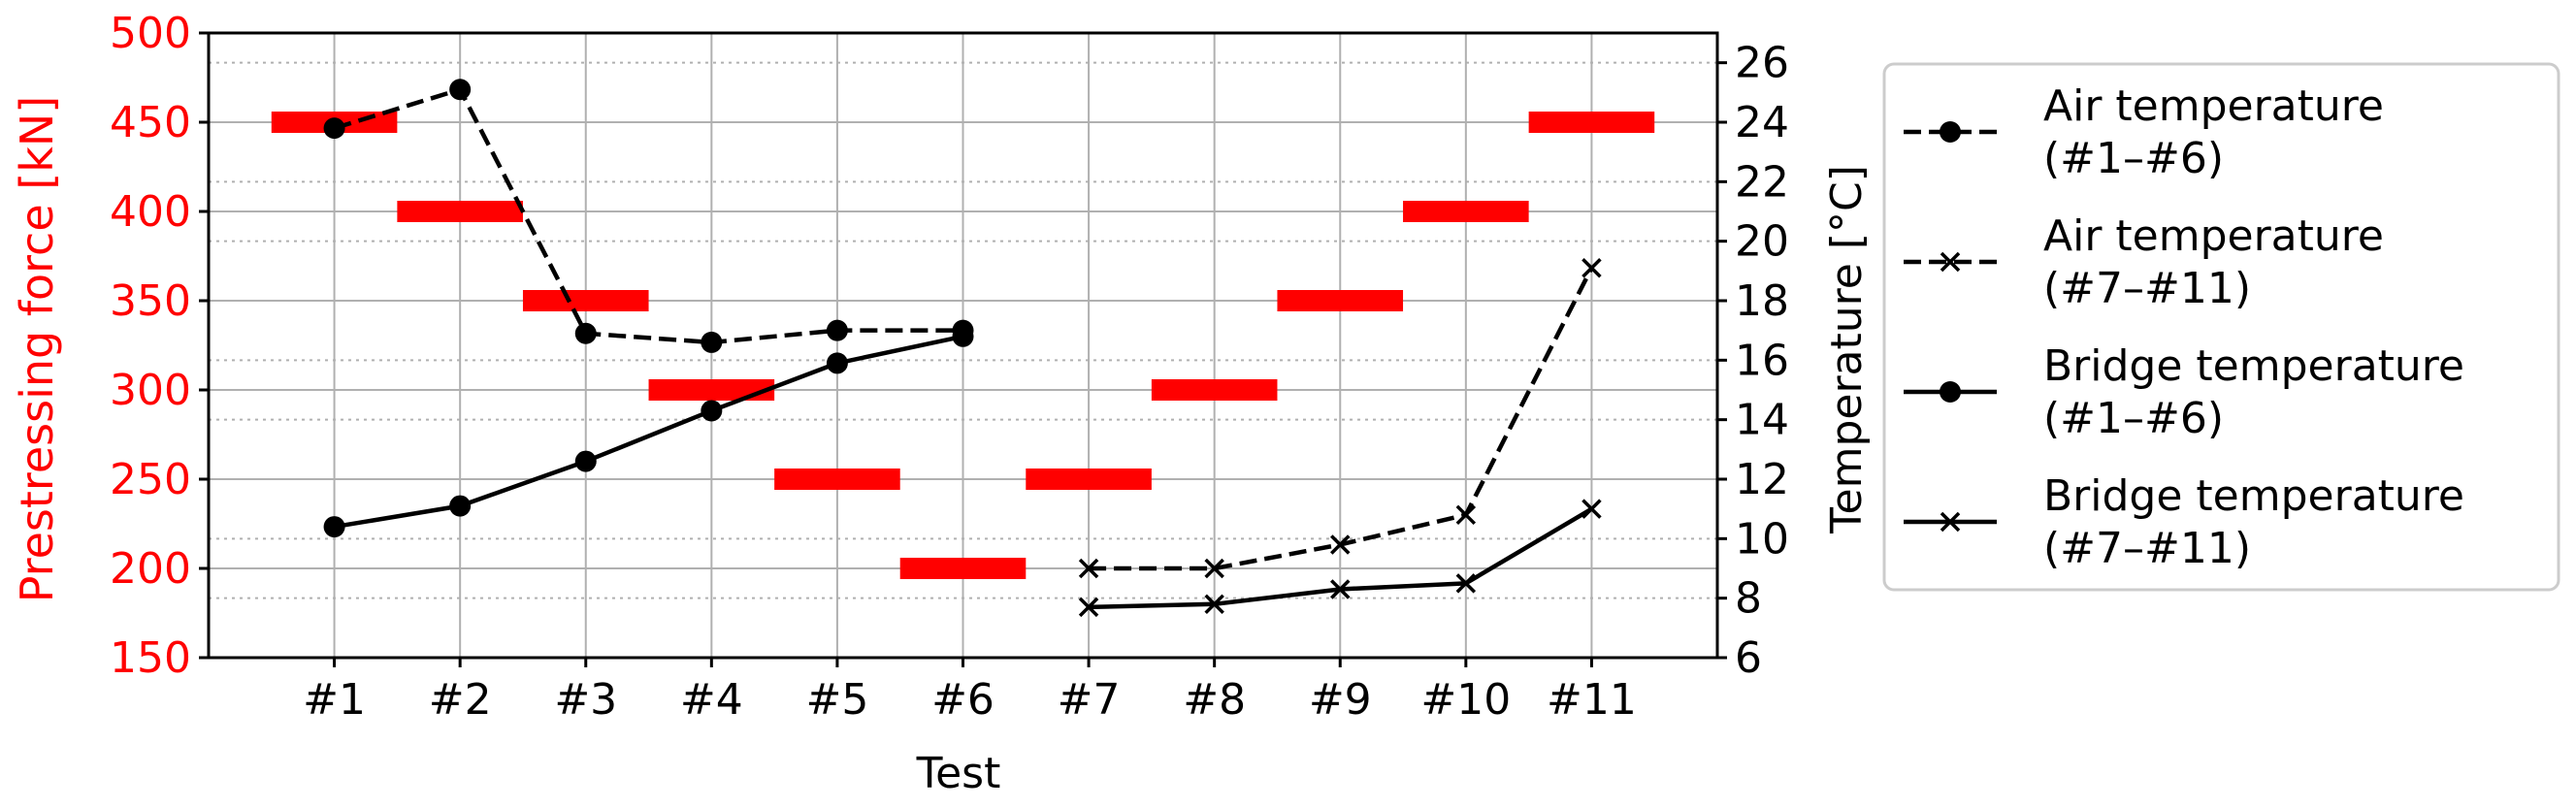 The width and height of the screenshot is (2576, 808). Describe the element at coordinates (460, 700) in the screenshot. I see `x-tick-label: #2` at that location.